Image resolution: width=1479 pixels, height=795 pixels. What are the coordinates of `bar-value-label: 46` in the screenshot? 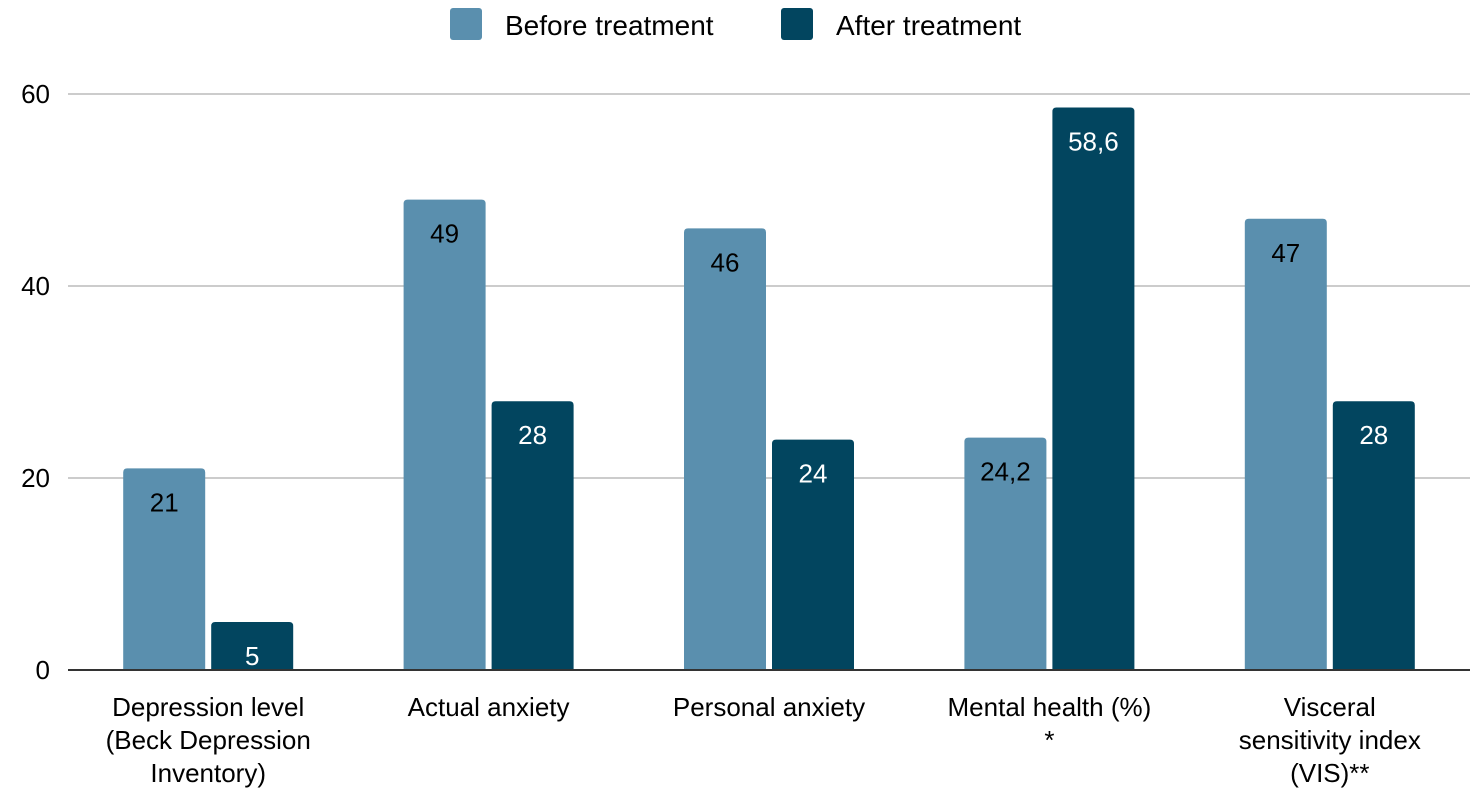 It's located at (725, 262).